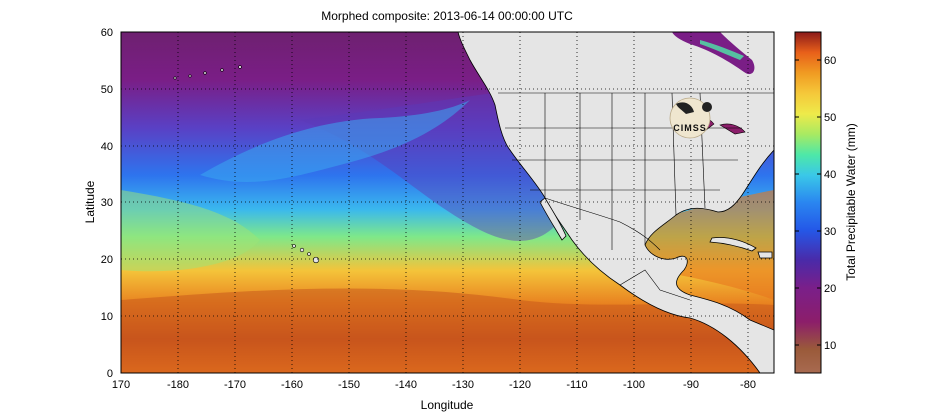 The width and height of the screenshot is (930, 419). Describe the element at coordinates (520, 385) in the screenshot. I see `x-tick: -120` at that location.